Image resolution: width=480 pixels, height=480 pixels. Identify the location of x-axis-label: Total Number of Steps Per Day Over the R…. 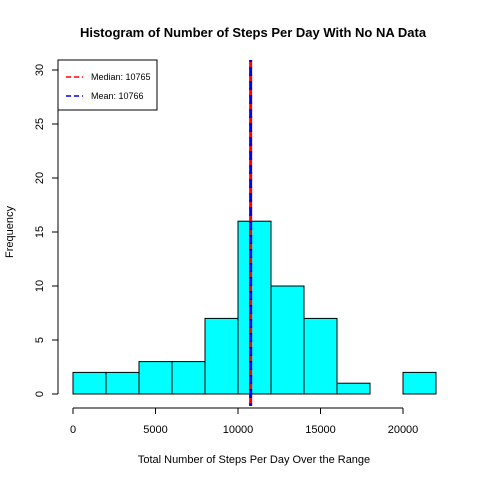
(254, 460).